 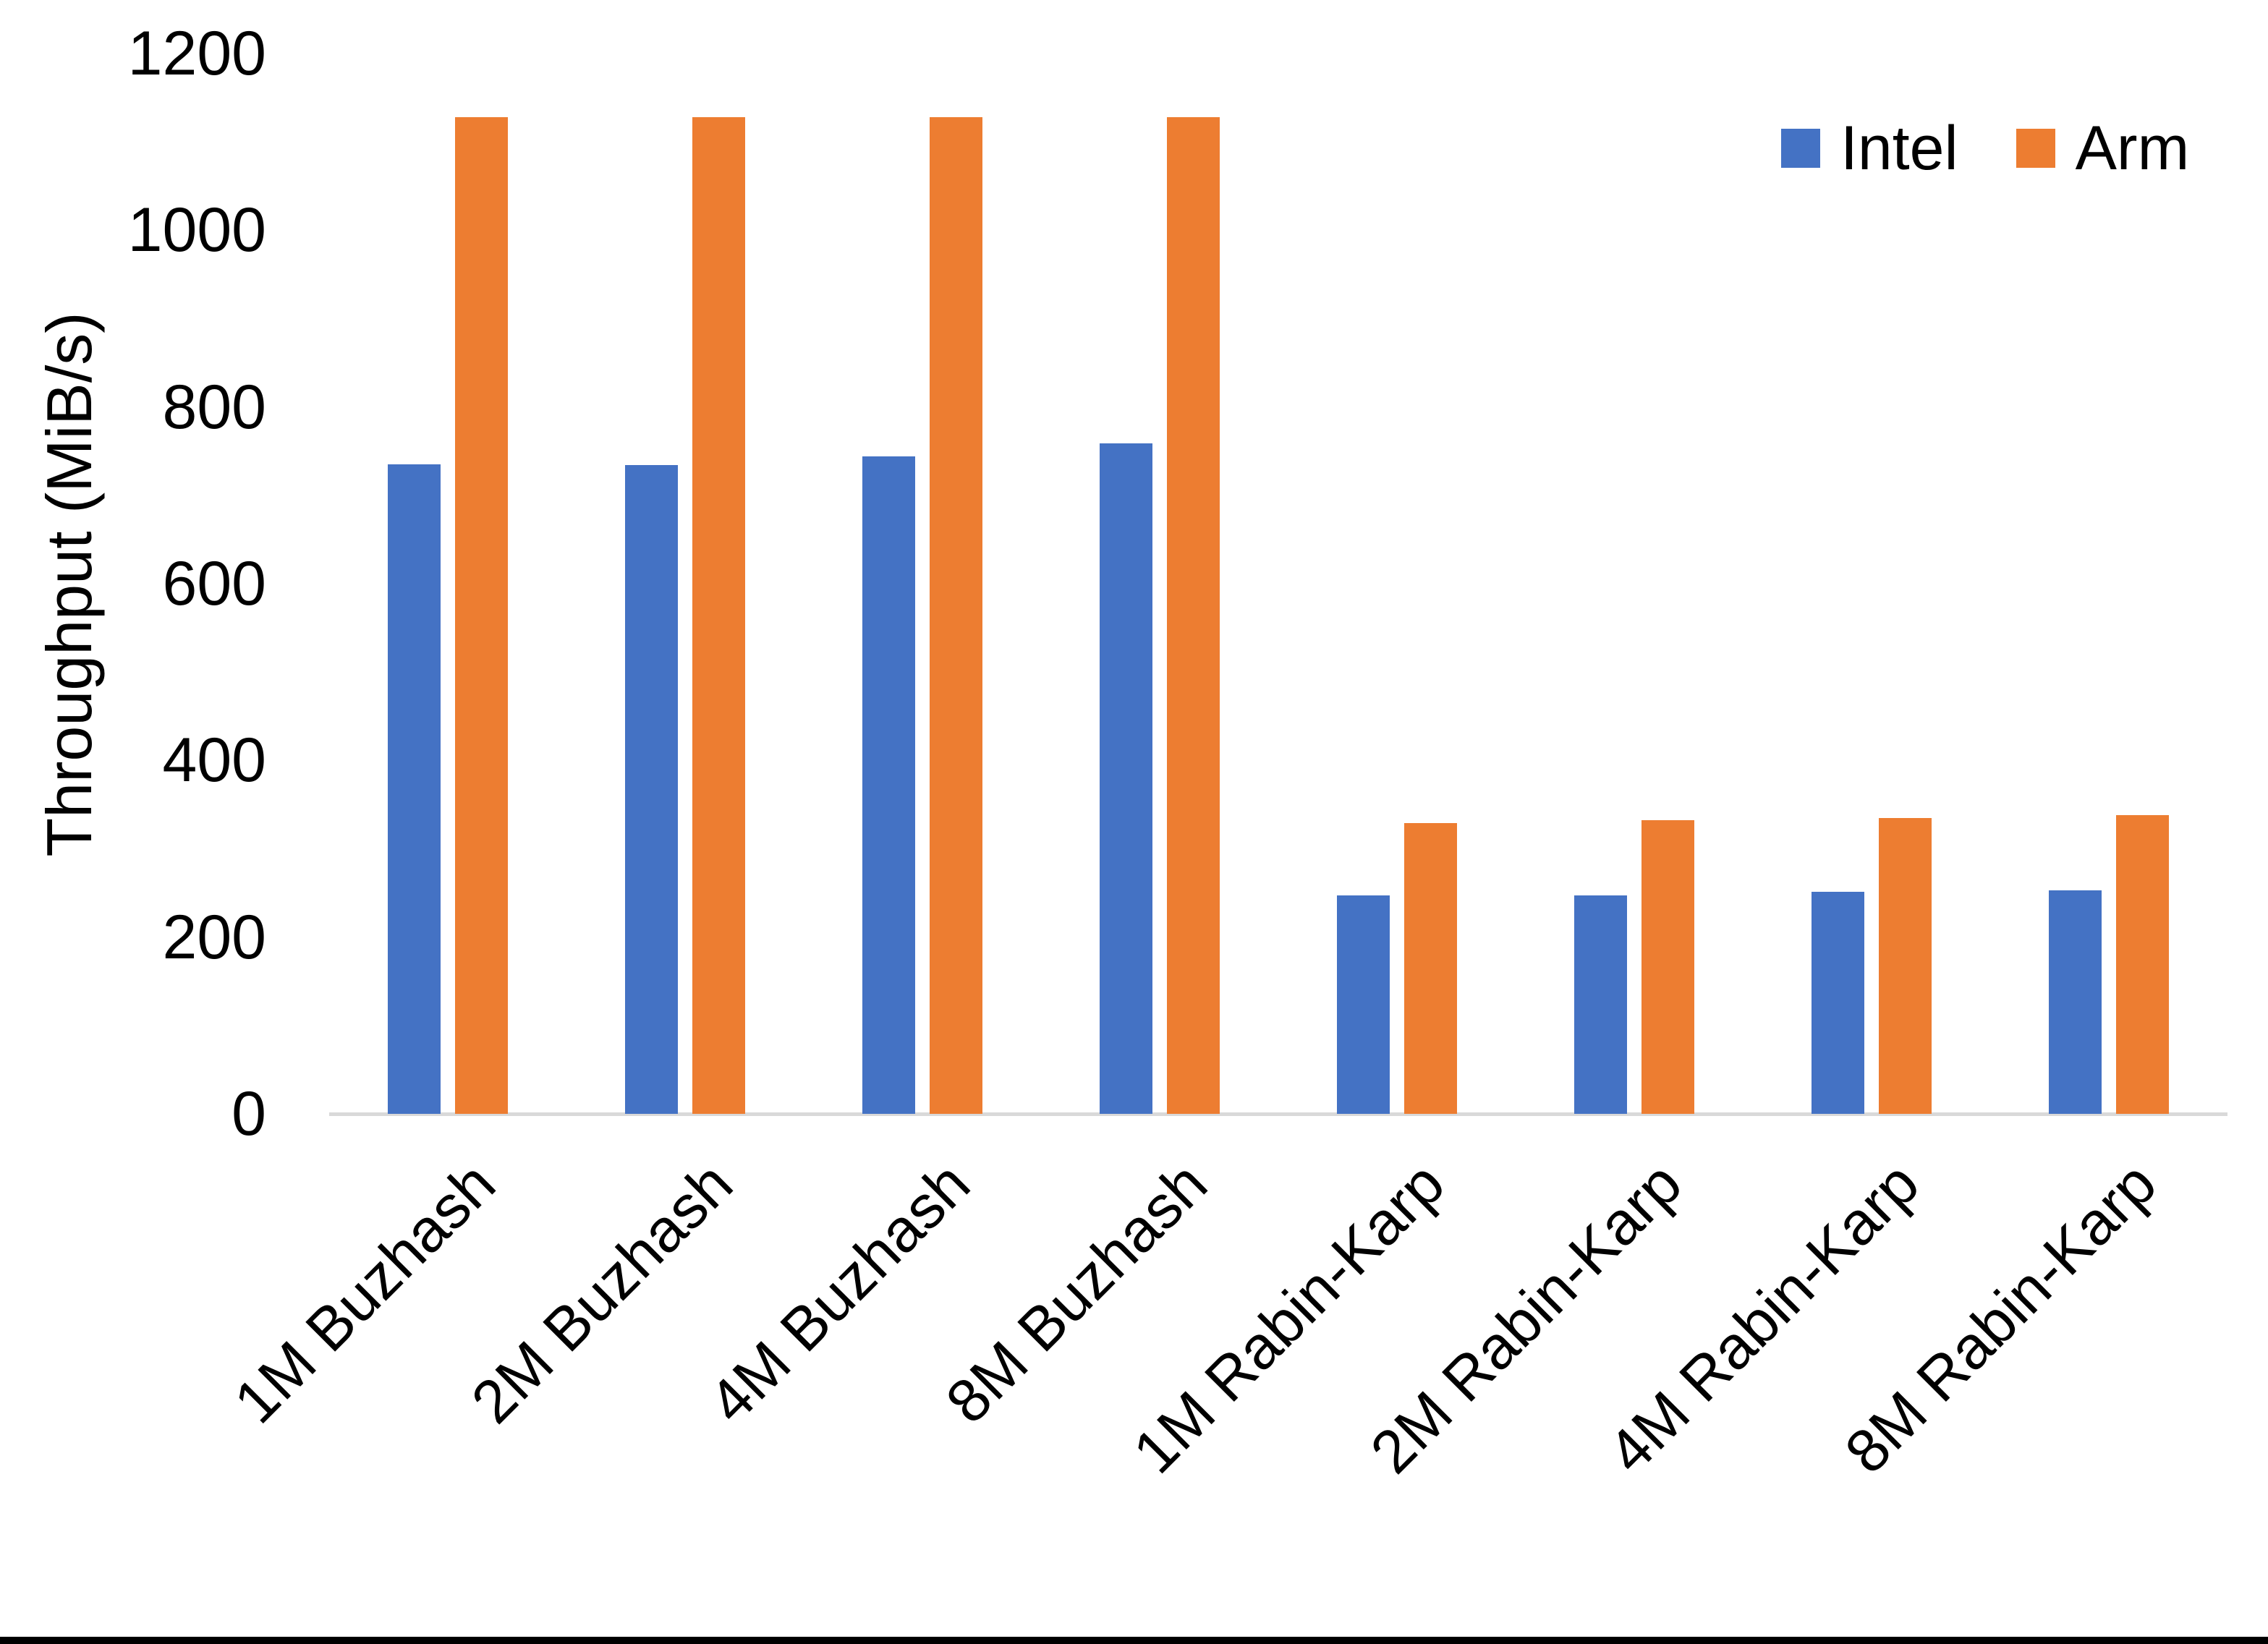 I want to click on bar-intel-8m-buzhash, so click(x=1126, y=778).